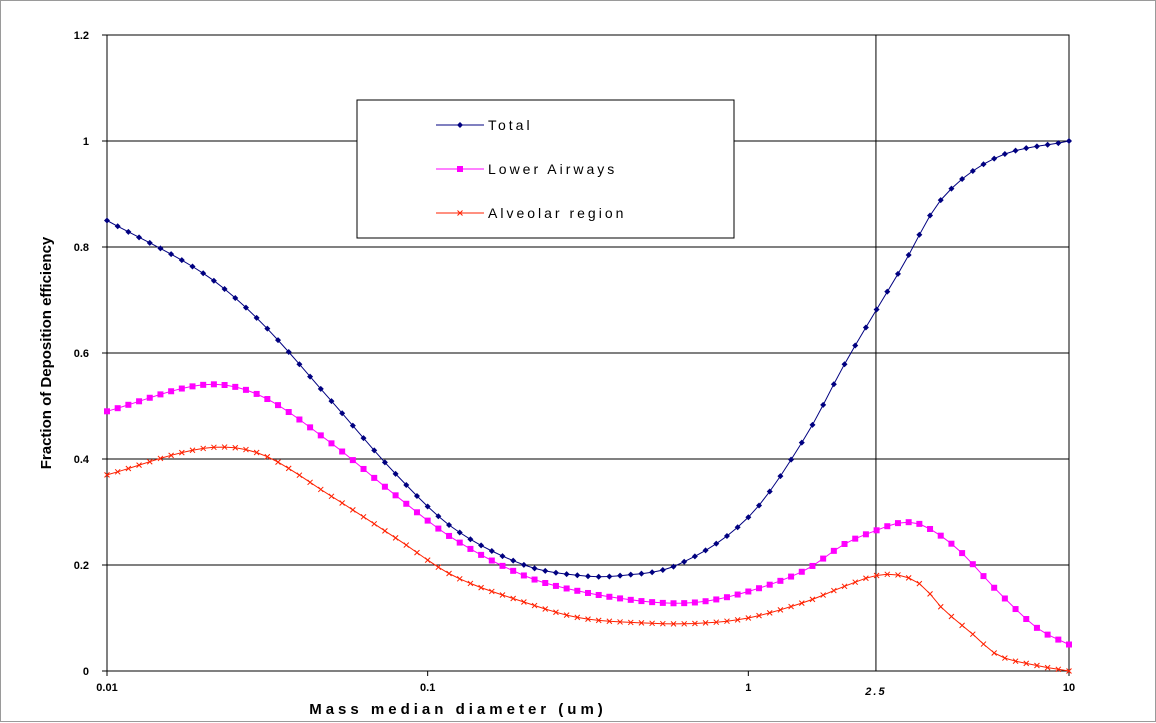 This screenshot has height=723, width=1156. What do you see at coordinates (81, 354) in the screenshot?
I see `y-tick-label: 0.6` at bounding box center [81, 354].